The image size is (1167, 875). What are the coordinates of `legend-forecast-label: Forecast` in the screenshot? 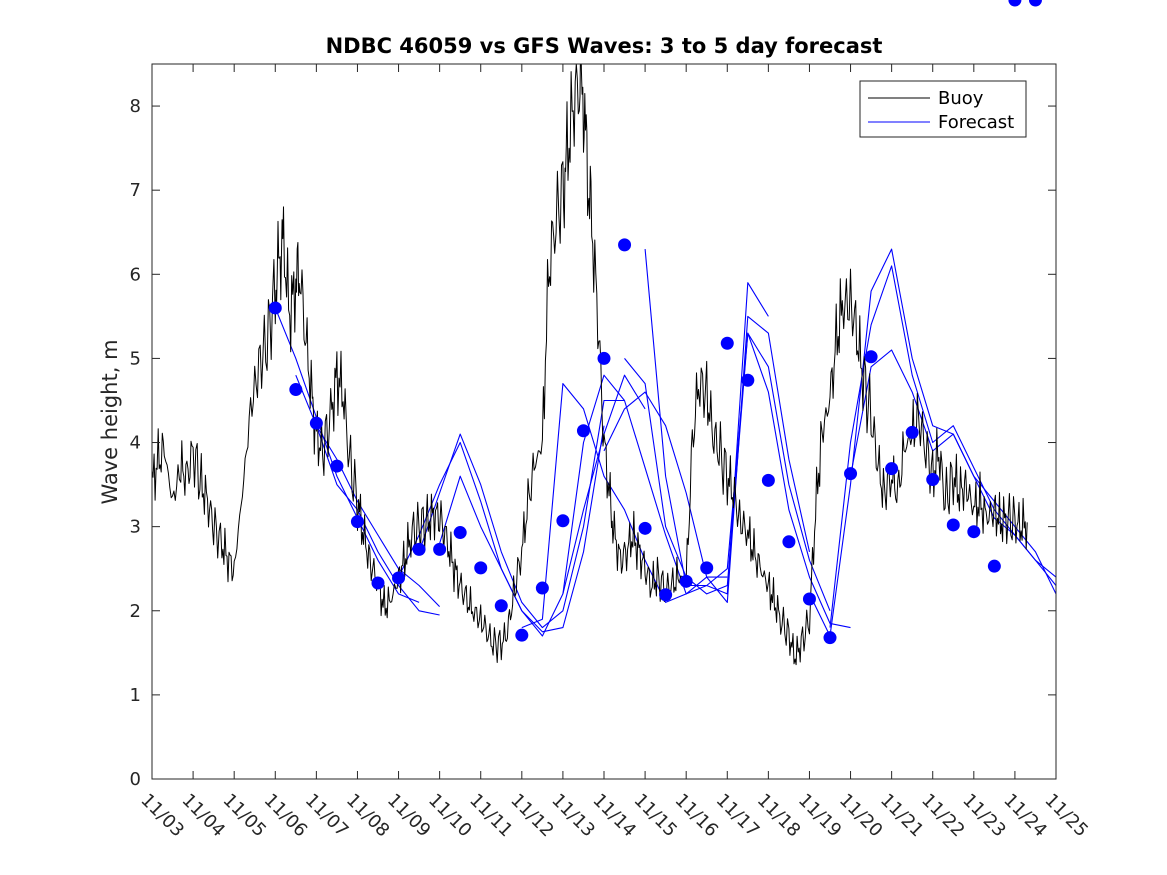 It's located at (976, 122).